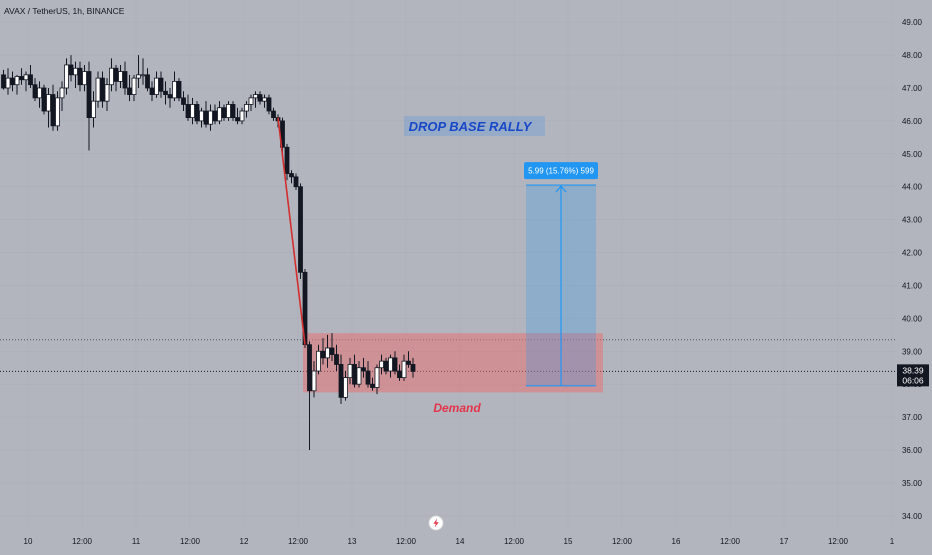 This screenshot has height=555, width=932. Describe the element at coordinates (912, 318) in the screenshot. I see `y-tick-label: 40.00` at that location.